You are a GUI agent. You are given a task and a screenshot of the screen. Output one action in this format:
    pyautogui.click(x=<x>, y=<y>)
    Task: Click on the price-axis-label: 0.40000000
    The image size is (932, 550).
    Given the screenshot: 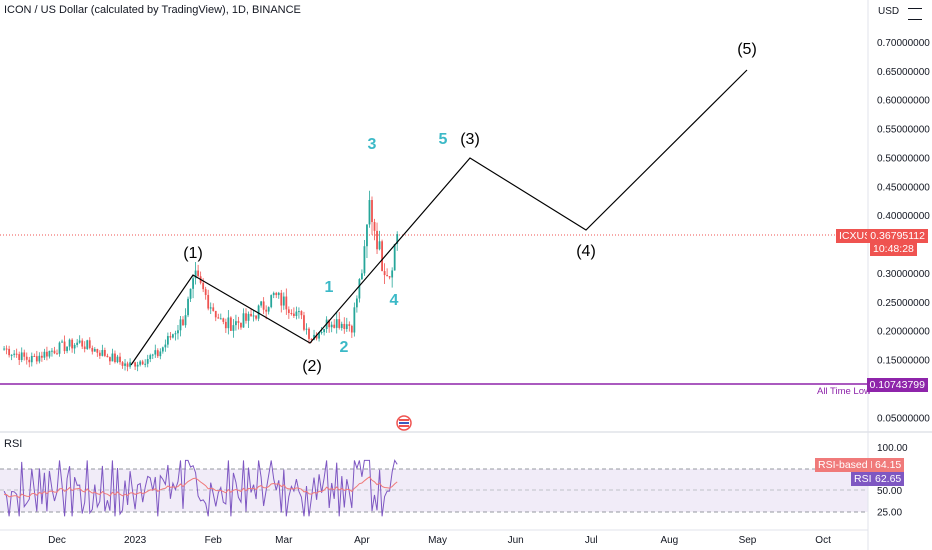 What is the action you would take?
    pyautogui.click(x=903, y=216)
    